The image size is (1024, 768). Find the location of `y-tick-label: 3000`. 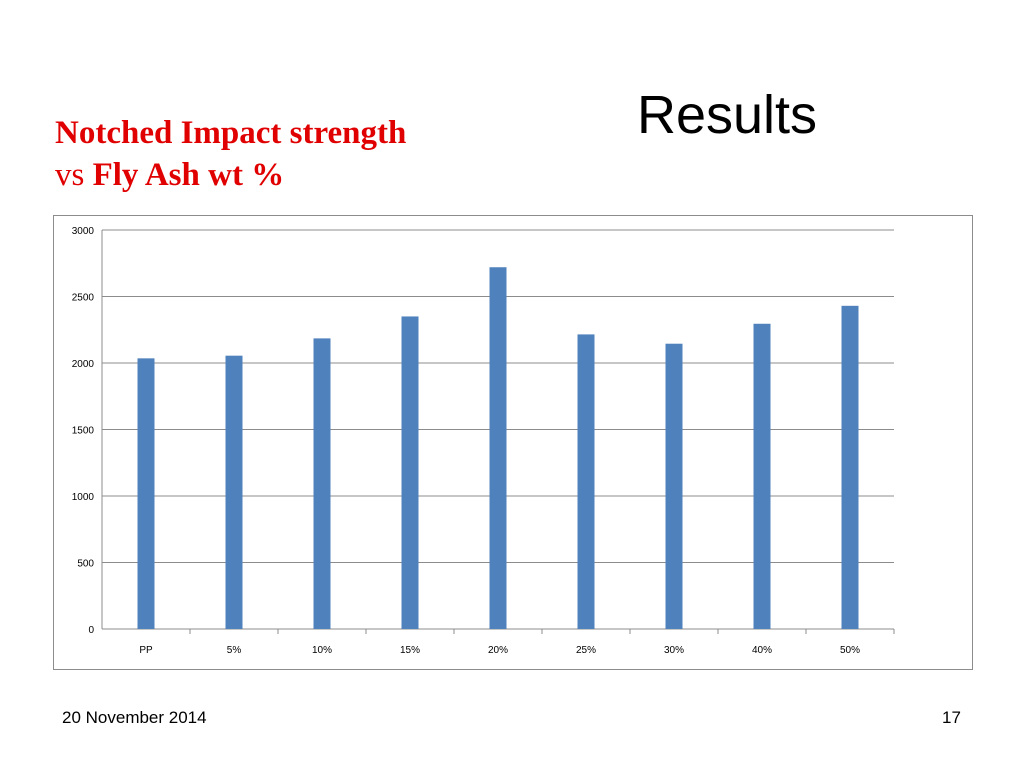

y-tick-label: 3000 is located at coordinates (83, 231).